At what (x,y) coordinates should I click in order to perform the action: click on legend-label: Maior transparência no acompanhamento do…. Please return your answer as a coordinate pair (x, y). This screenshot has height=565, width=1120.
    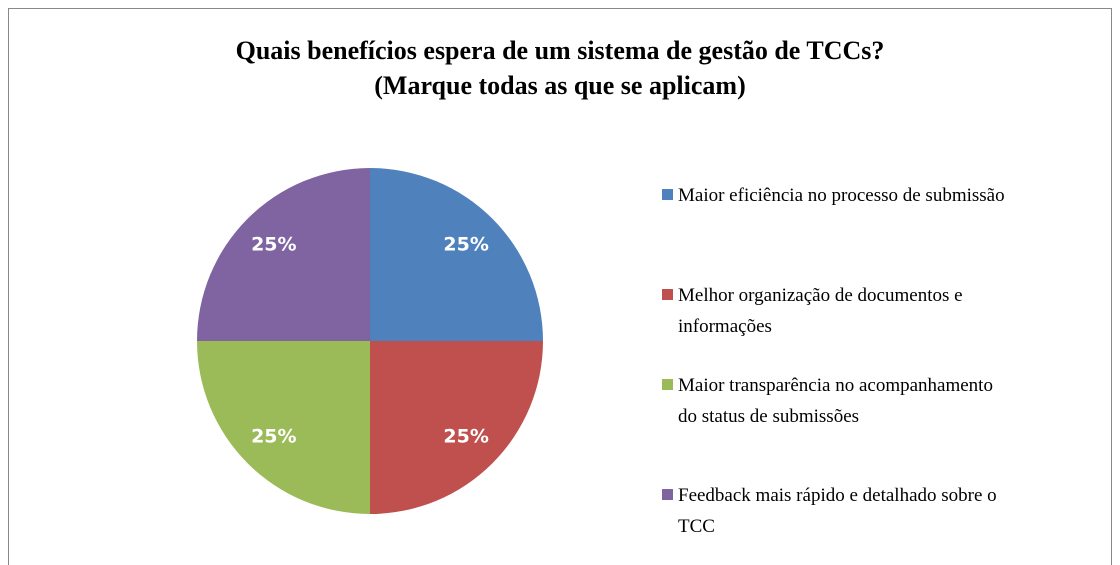
    Looking at the image, I should click on (835, 401).